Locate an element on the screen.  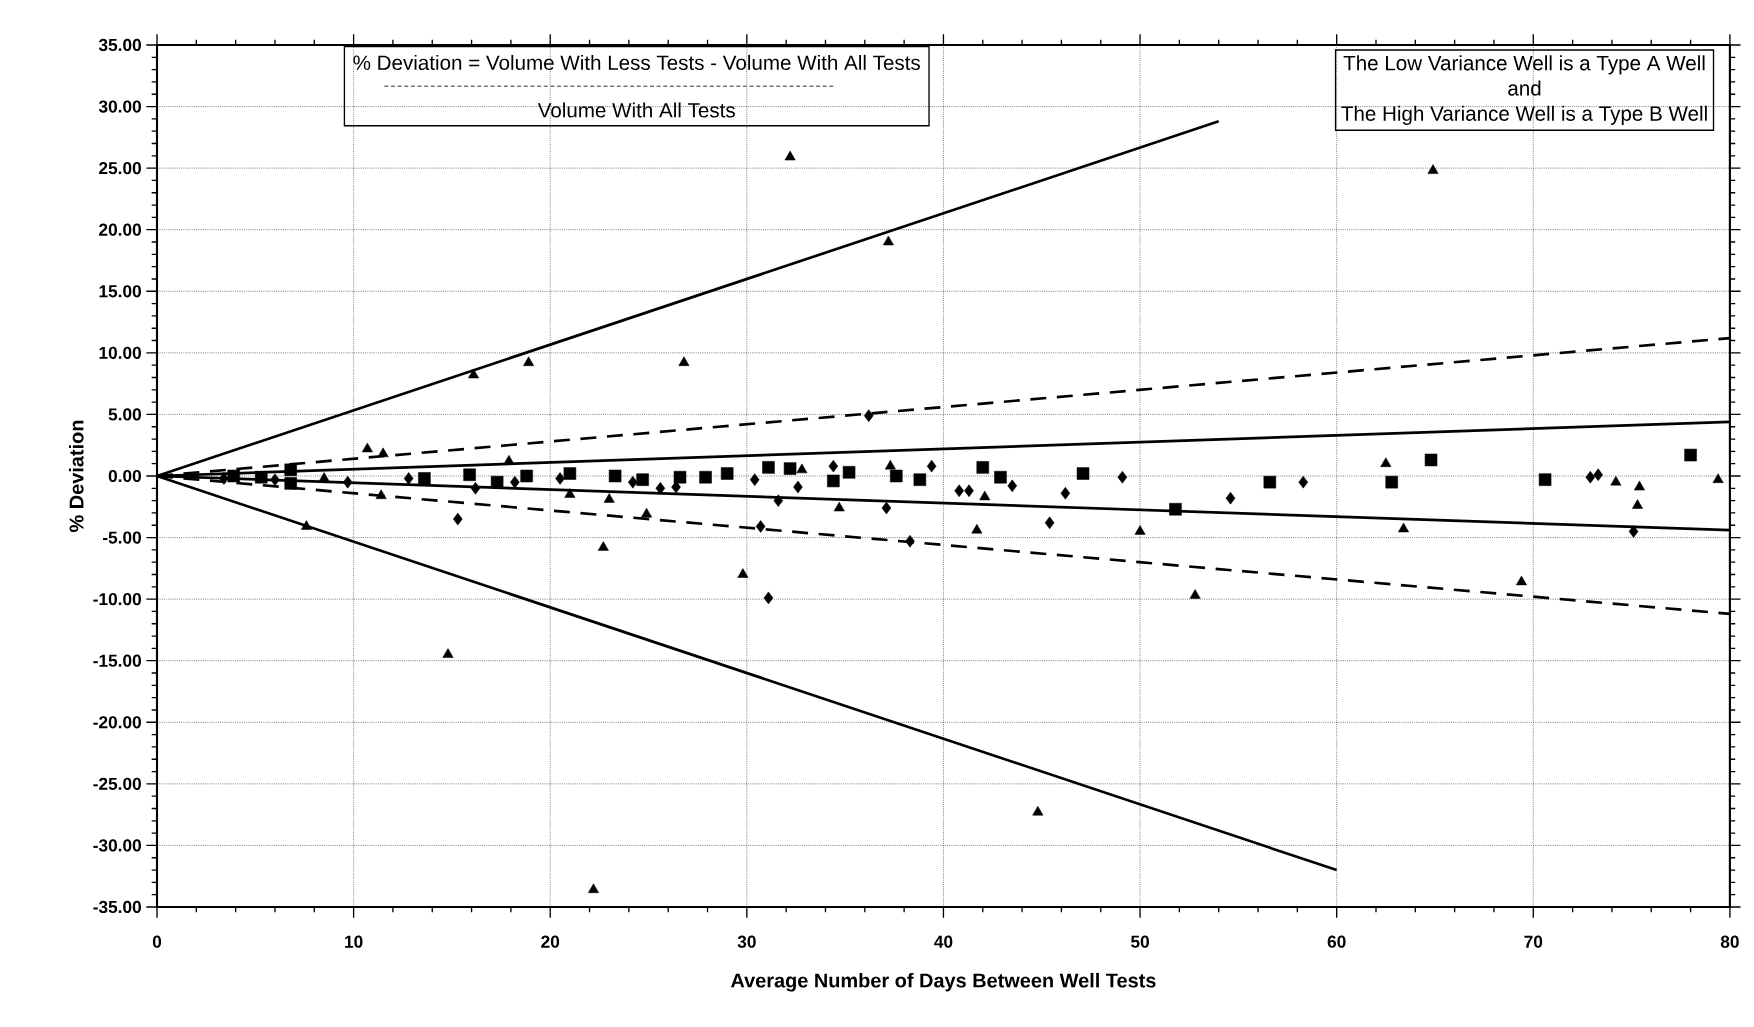
x-tick-label: 80 is located at coordinates (1729, 941).